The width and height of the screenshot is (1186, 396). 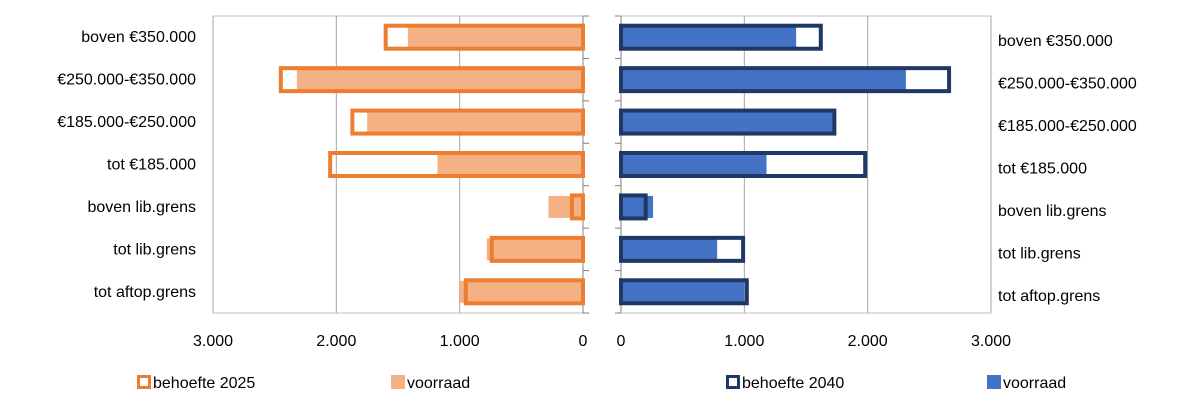 I want to click on legend-swatch-behoefte-2040, so click(x=733, y=382).